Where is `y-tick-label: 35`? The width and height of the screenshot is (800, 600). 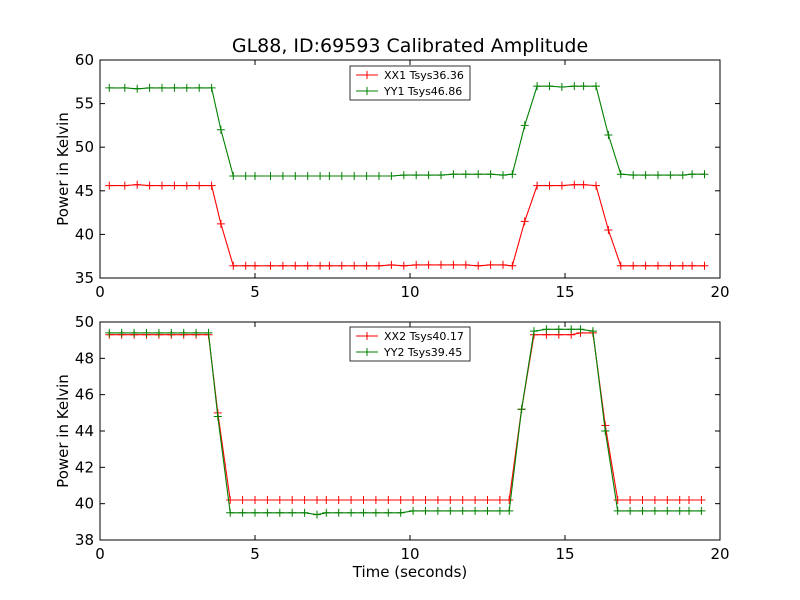
y-tick-label: 35 is located at coordinates (84, 278).